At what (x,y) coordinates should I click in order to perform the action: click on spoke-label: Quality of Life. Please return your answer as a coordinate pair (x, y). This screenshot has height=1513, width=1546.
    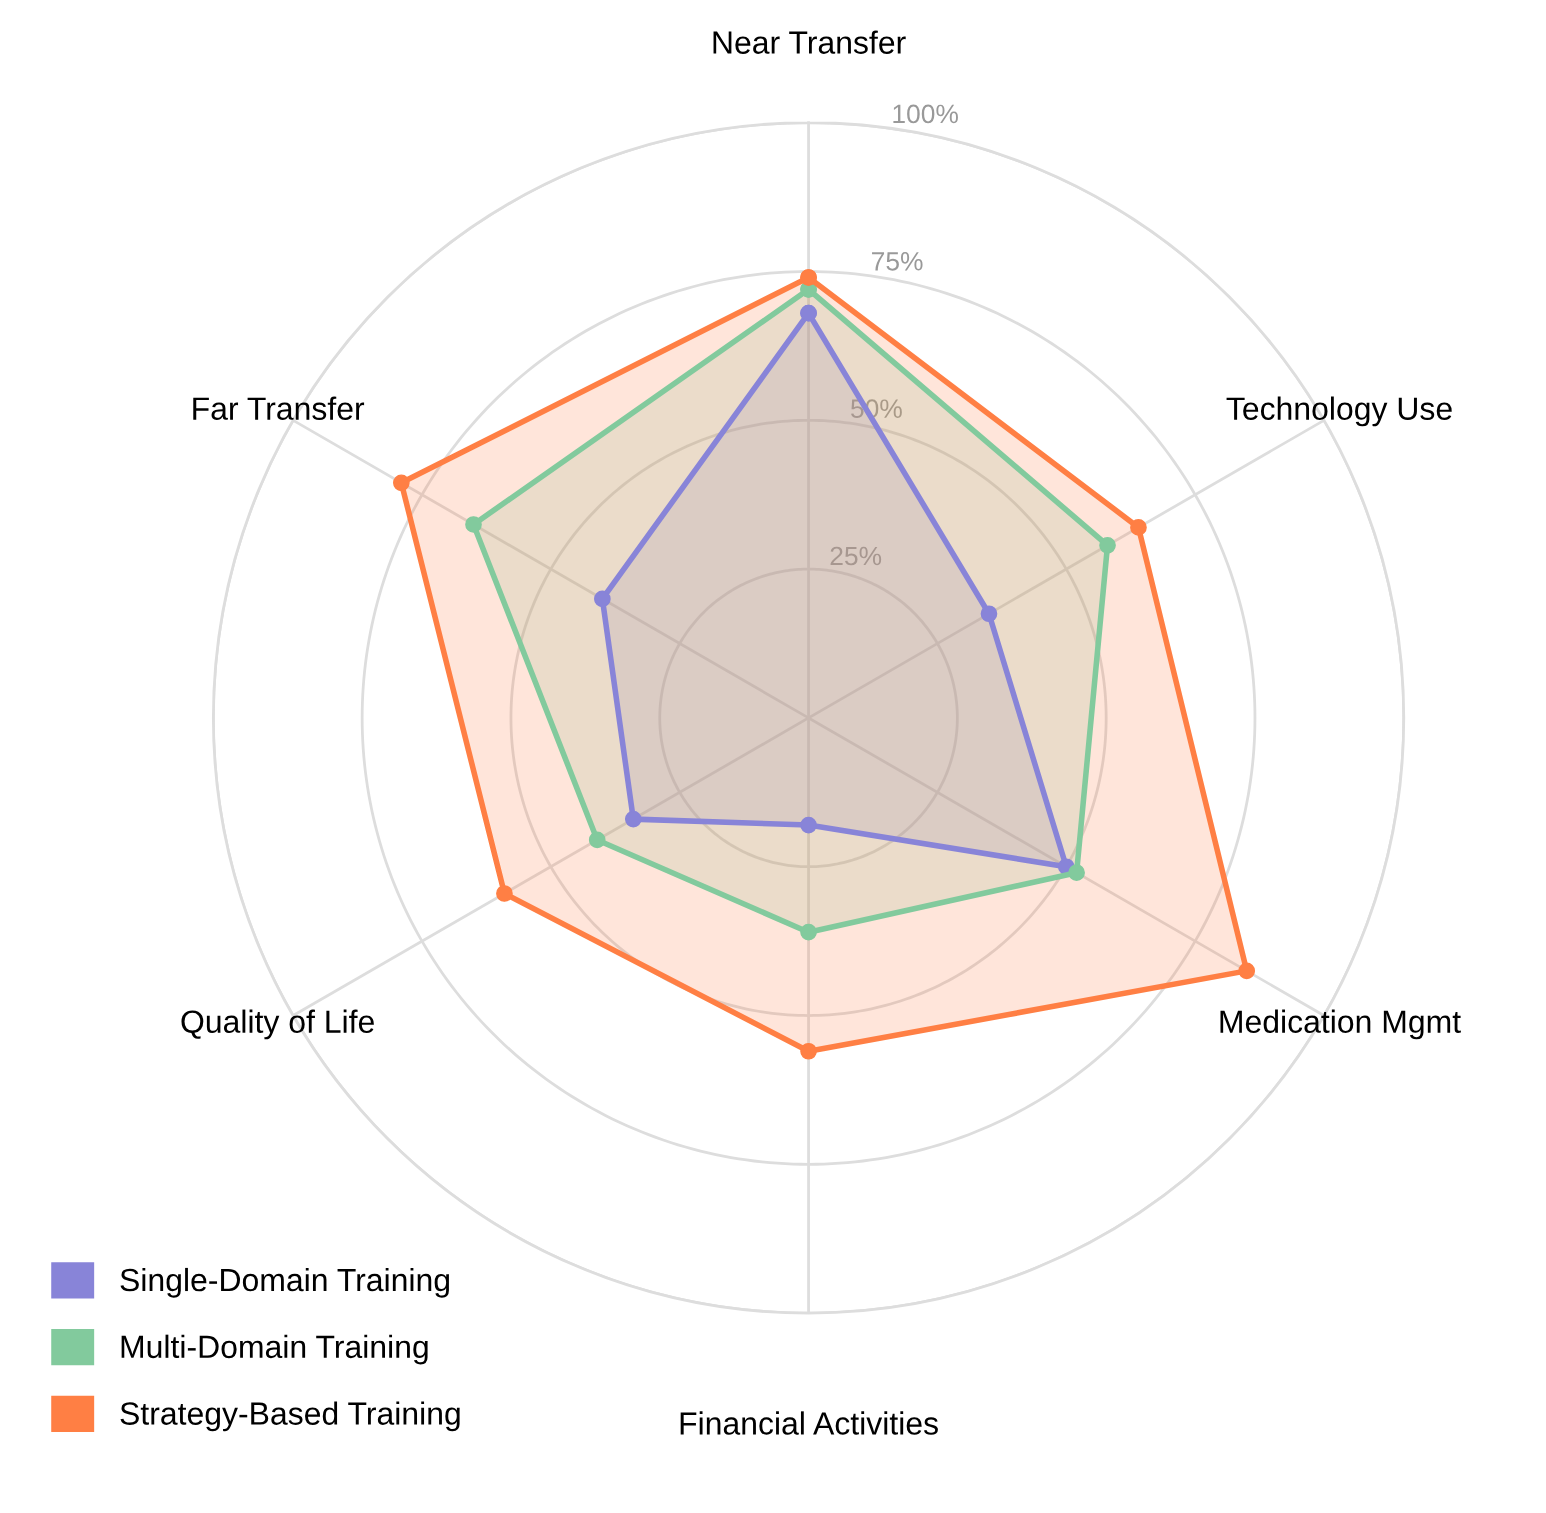
    Looking at the image, I should click on (277, 1024).